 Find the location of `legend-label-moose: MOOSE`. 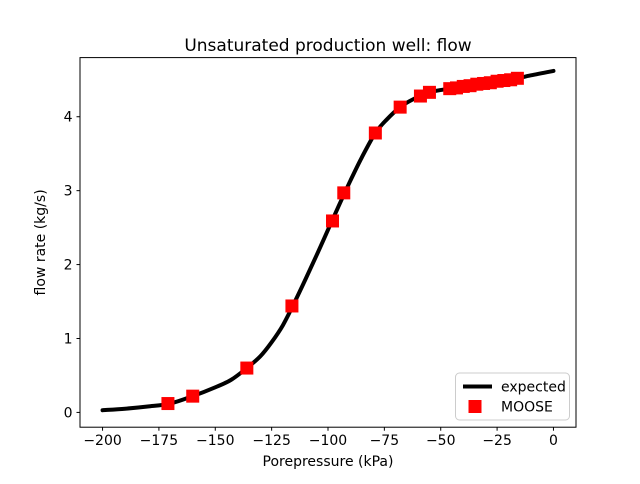

legend-label-moose: MOOSE is located at coordinates (527, 408).